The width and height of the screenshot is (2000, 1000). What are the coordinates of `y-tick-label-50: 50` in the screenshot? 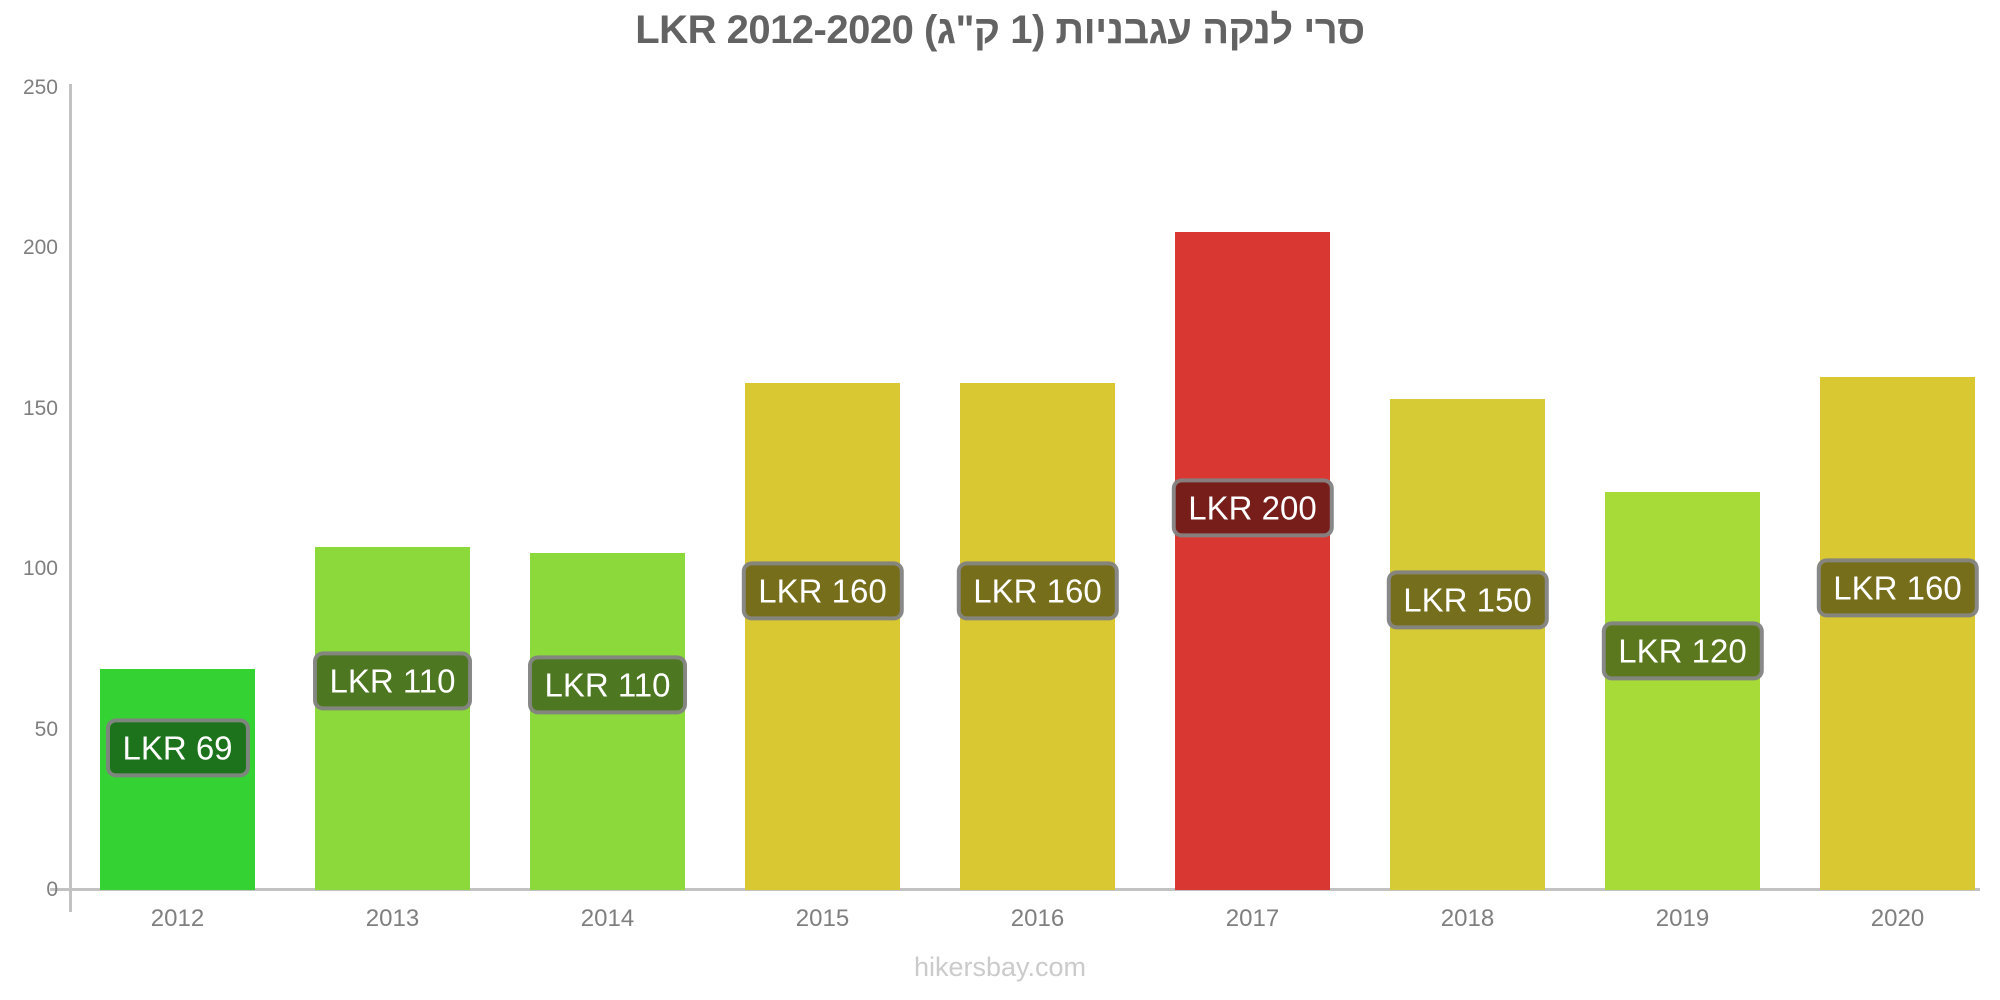 It's located at (46, 729).